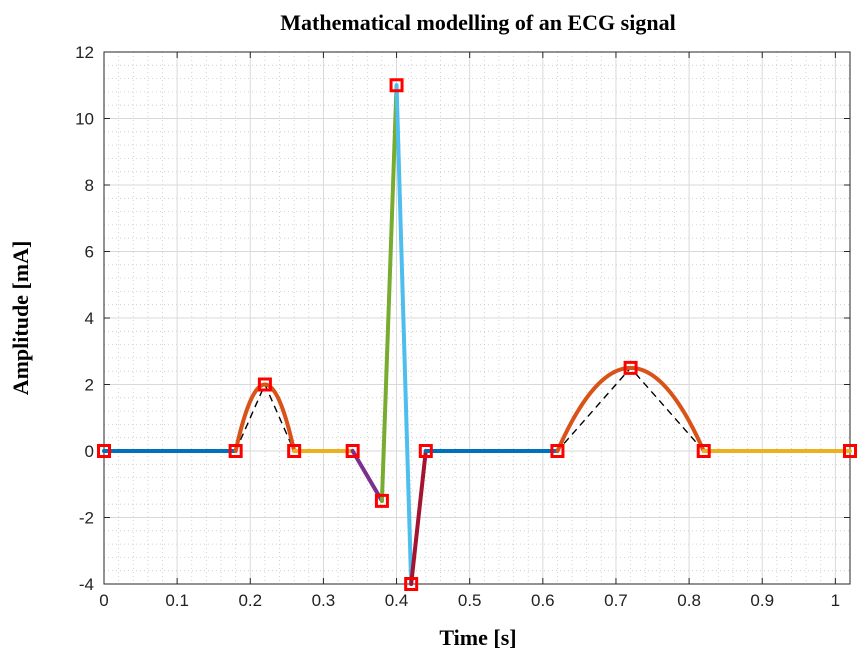 The image size is (857, 657). Describe the element at coordinates (397, 600) in the screenshot. I see `x-tick-label: 0.4` at that location.